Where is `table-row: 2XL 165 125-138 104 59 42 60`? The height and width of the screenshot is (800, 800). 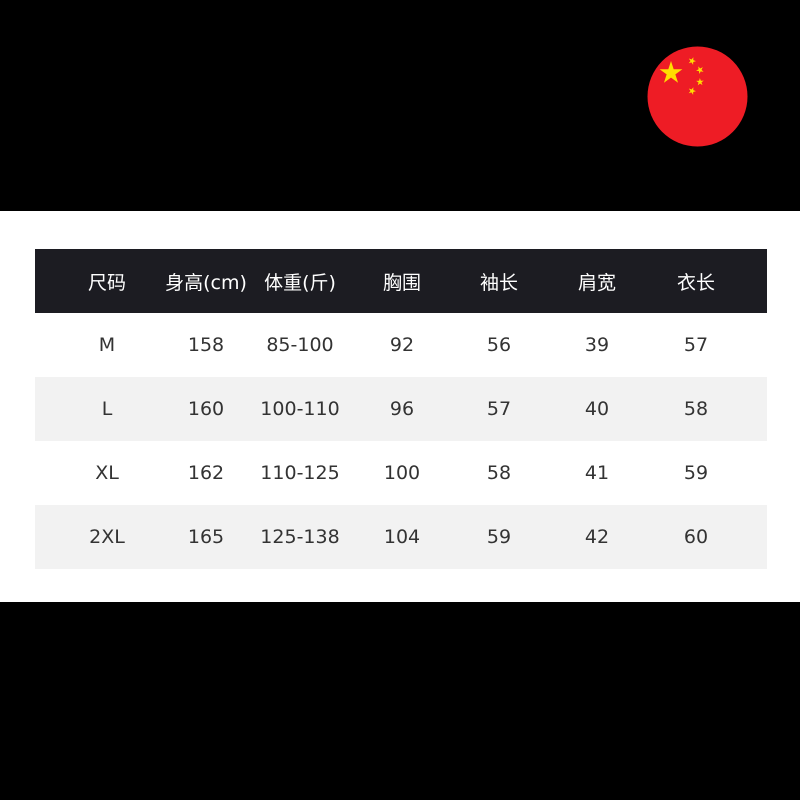 table-row: 2XL 165 125-138 104 59 42 60 is located at coordinates (401, 537).